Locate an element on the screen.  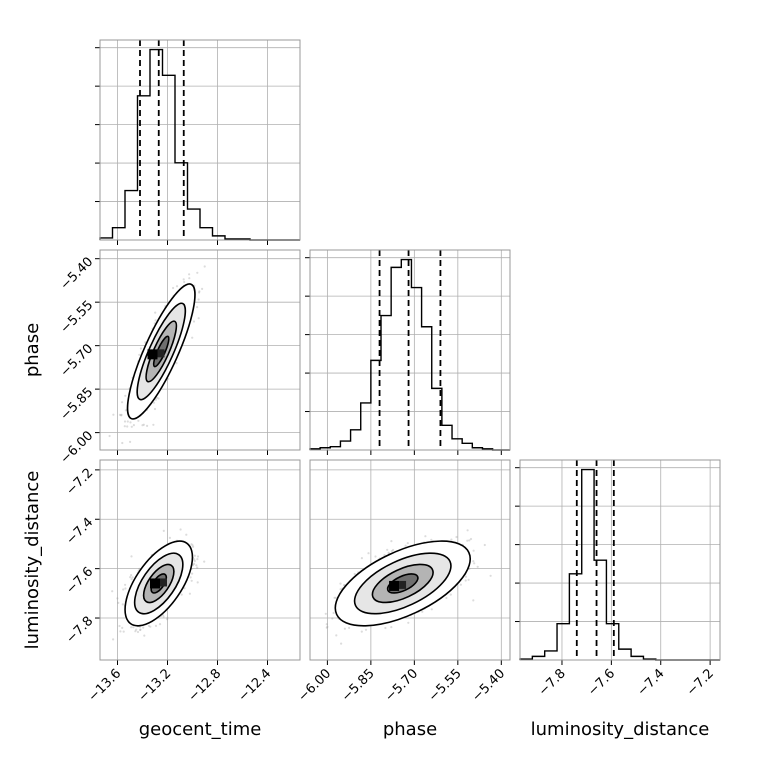
y-tick-label-luminosity_distance: −7.8 is located at coordinates (79, 630).